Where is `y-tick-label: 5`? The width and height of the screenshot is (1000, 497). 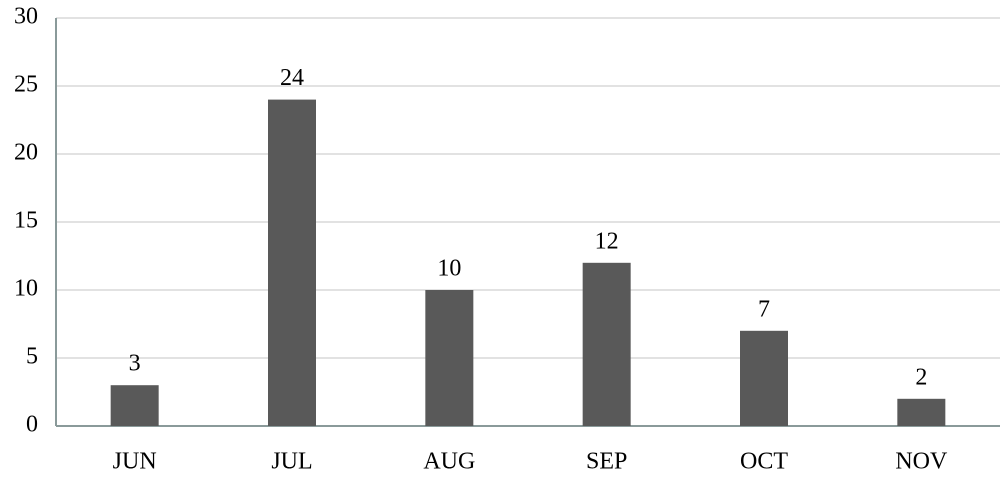 y-tick-label: 5 is located at coordinates (32, 357).